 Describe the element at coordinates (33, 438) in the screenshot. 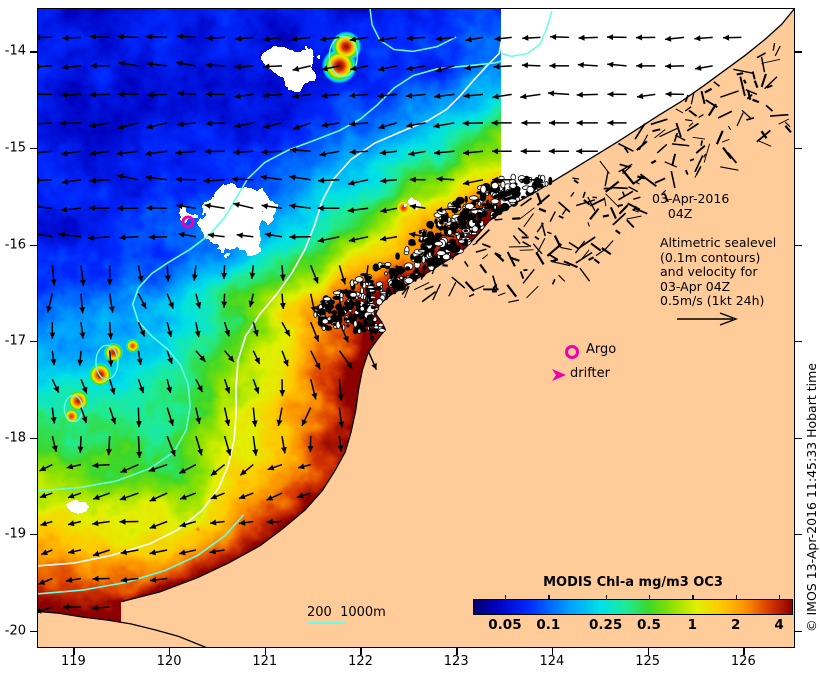

I see `y-tick` at that location.